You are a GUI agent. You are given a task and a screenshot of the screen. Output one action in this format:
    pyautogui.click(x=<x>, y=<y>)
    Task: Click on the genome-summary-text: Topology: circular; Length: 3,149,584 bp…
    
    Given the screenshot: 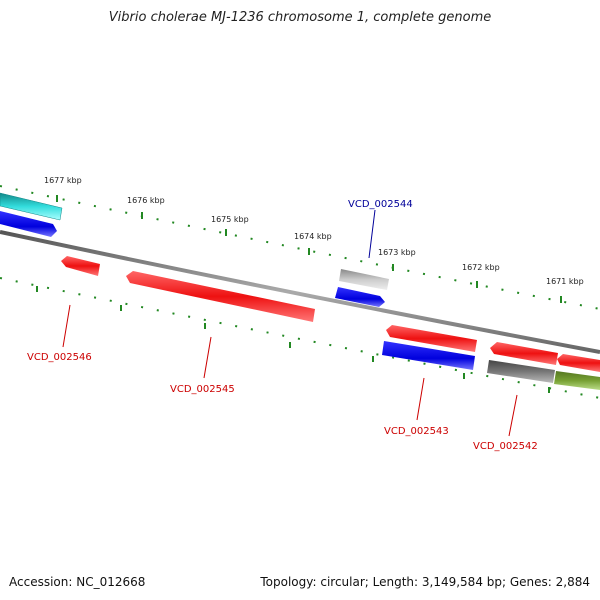 What is the action you would take?
    pyautogui.click(x=425, y=582)
    